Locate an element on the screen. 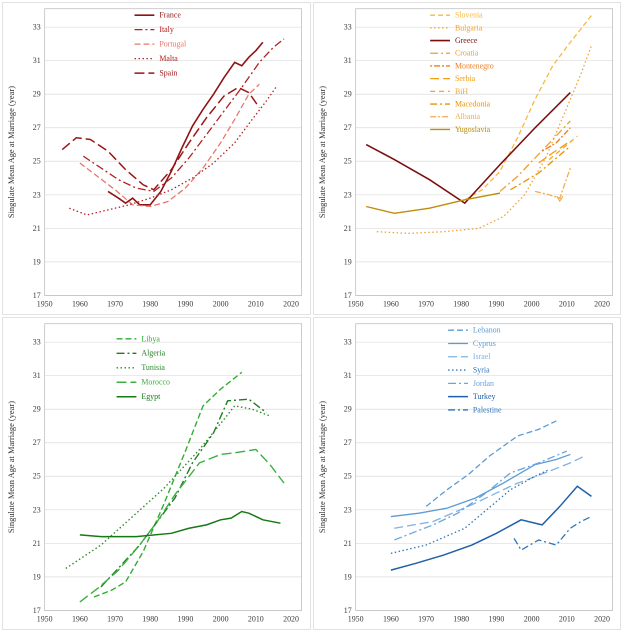 Image resolution: width=627 pixels, height=636 pixels. legend-label-portugal: Portugal is located at coordinates (173, 44).